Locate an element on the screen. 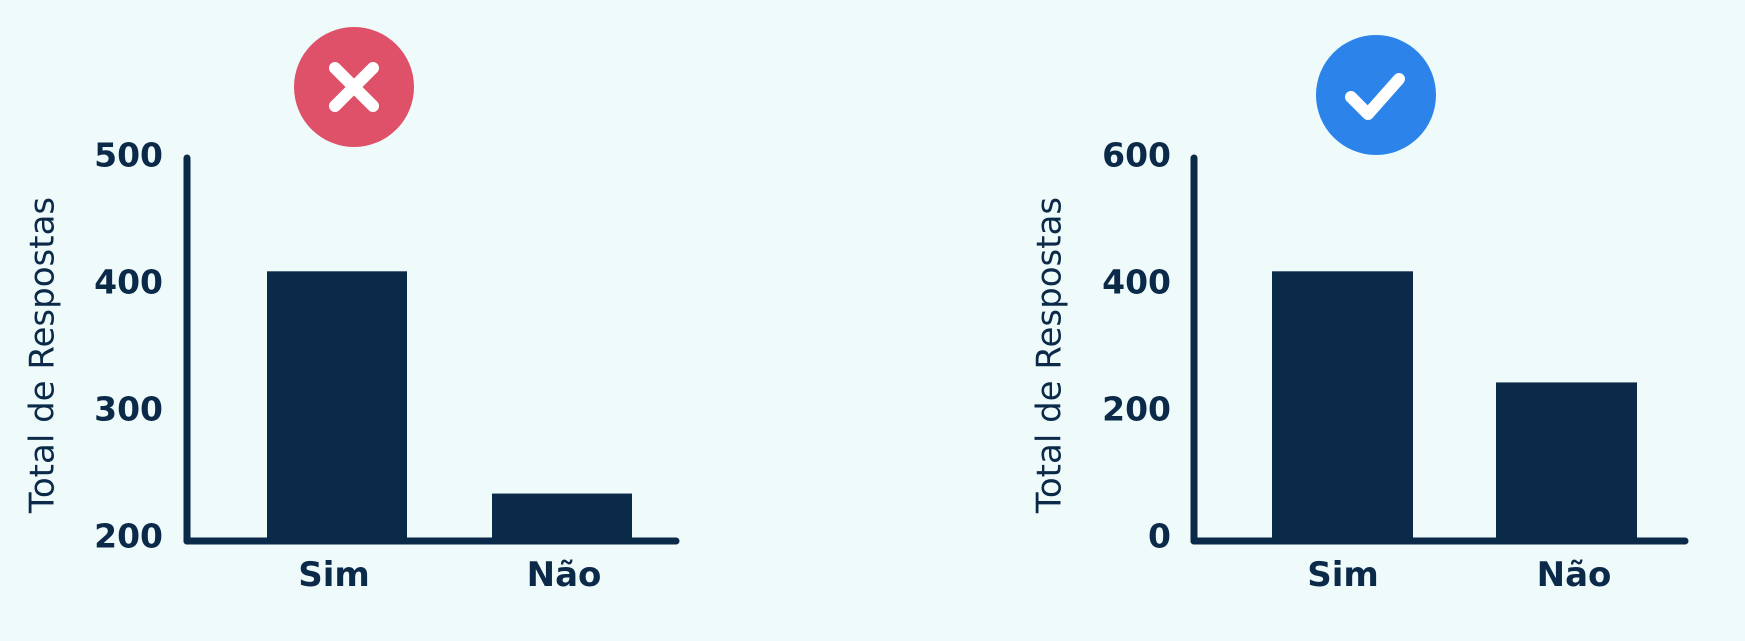 The height and width of the screenshot is (641, 1745). check-icon is located at coordinates (1375, 96).